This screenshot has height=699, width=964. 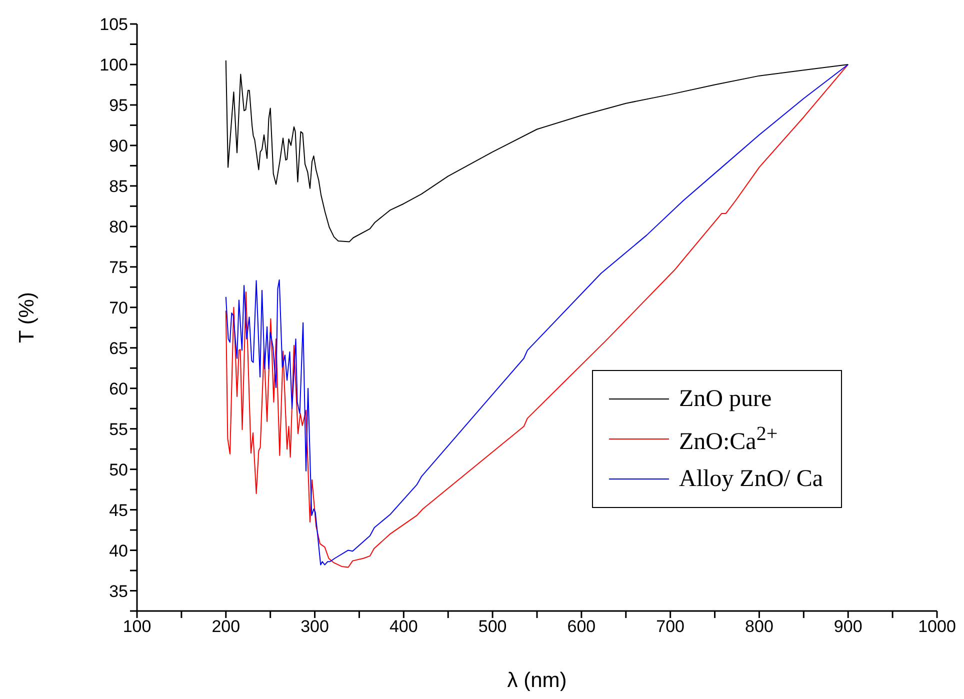 What do you see at coordinates (537, 680) in the screenshot?
I see `x-axis-title: λ (nm)` at bounding box center [537, 680].